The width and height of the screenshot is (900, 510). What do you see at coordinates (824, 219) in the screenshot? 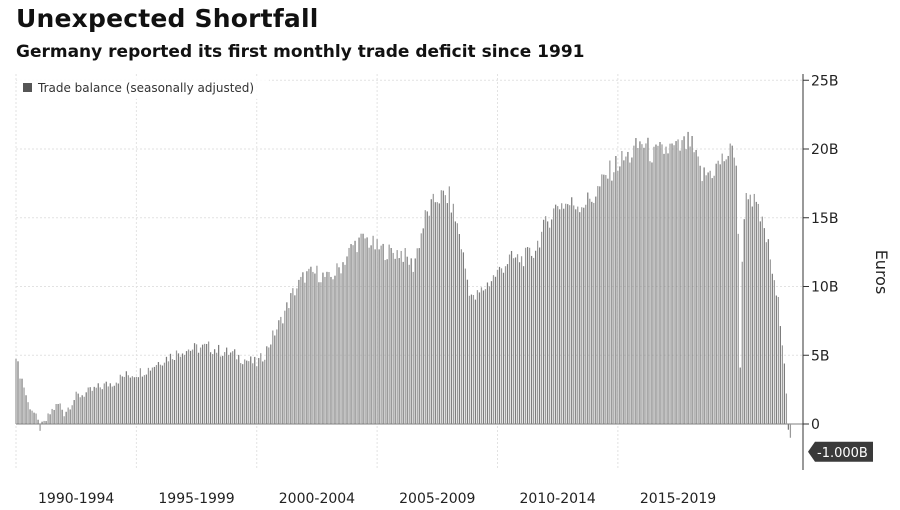
I see `y-tick-label: 15B` at bounding box center [824, 219].